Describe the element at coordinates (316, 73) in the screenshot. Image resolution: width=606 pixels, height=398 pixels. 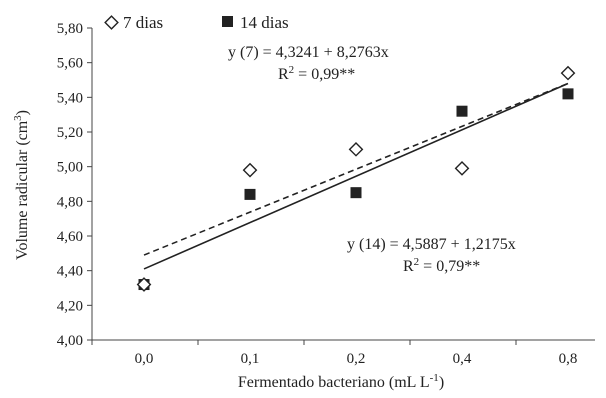
I see `r2-7-dias: R2 = 0,99**` at that location.